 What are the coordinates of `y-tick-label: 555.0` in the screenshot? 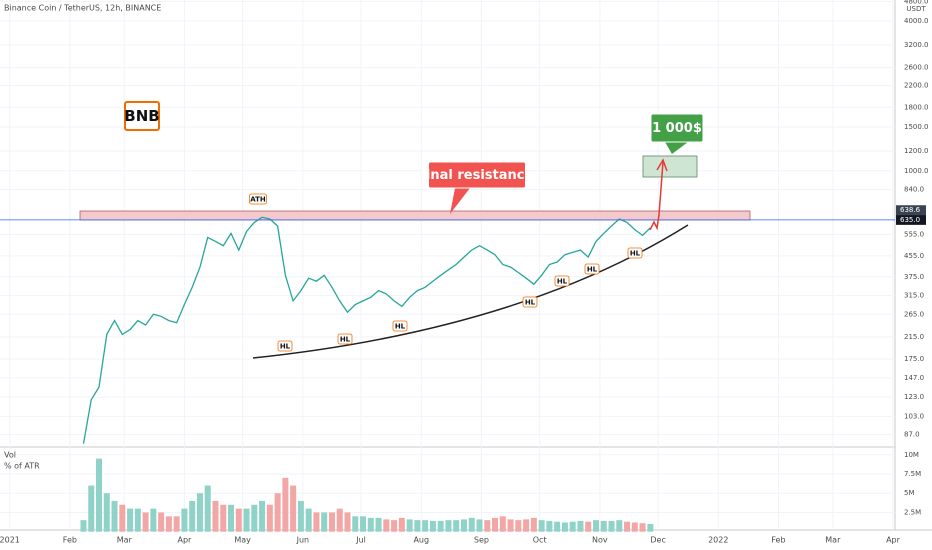 It's located at (914, 234).